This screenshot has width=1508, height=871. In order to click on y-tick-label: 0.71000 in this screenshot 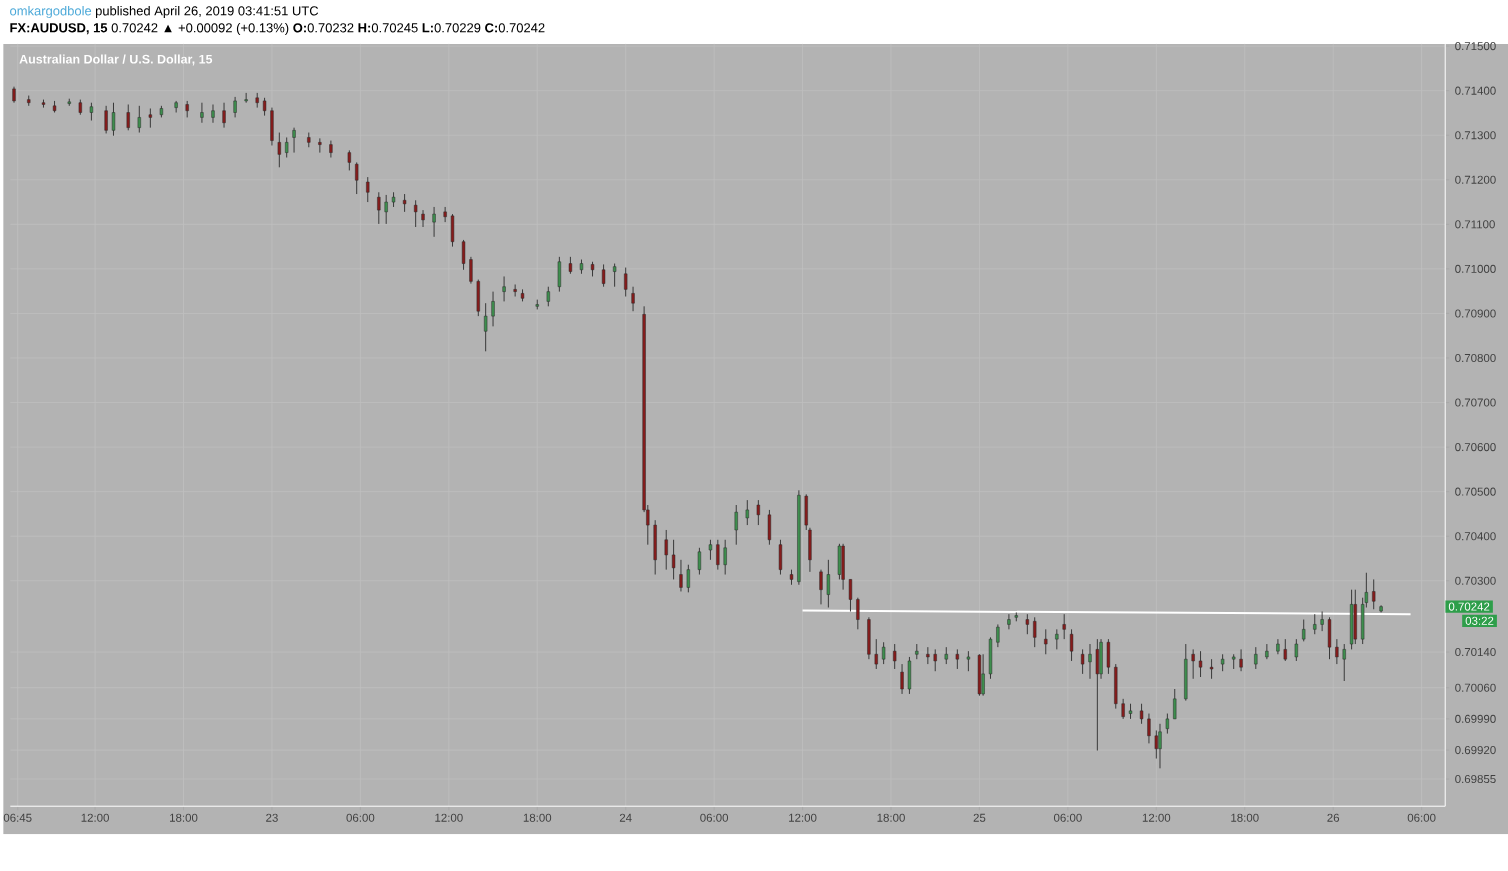, I will do `click(1475, 268)`.